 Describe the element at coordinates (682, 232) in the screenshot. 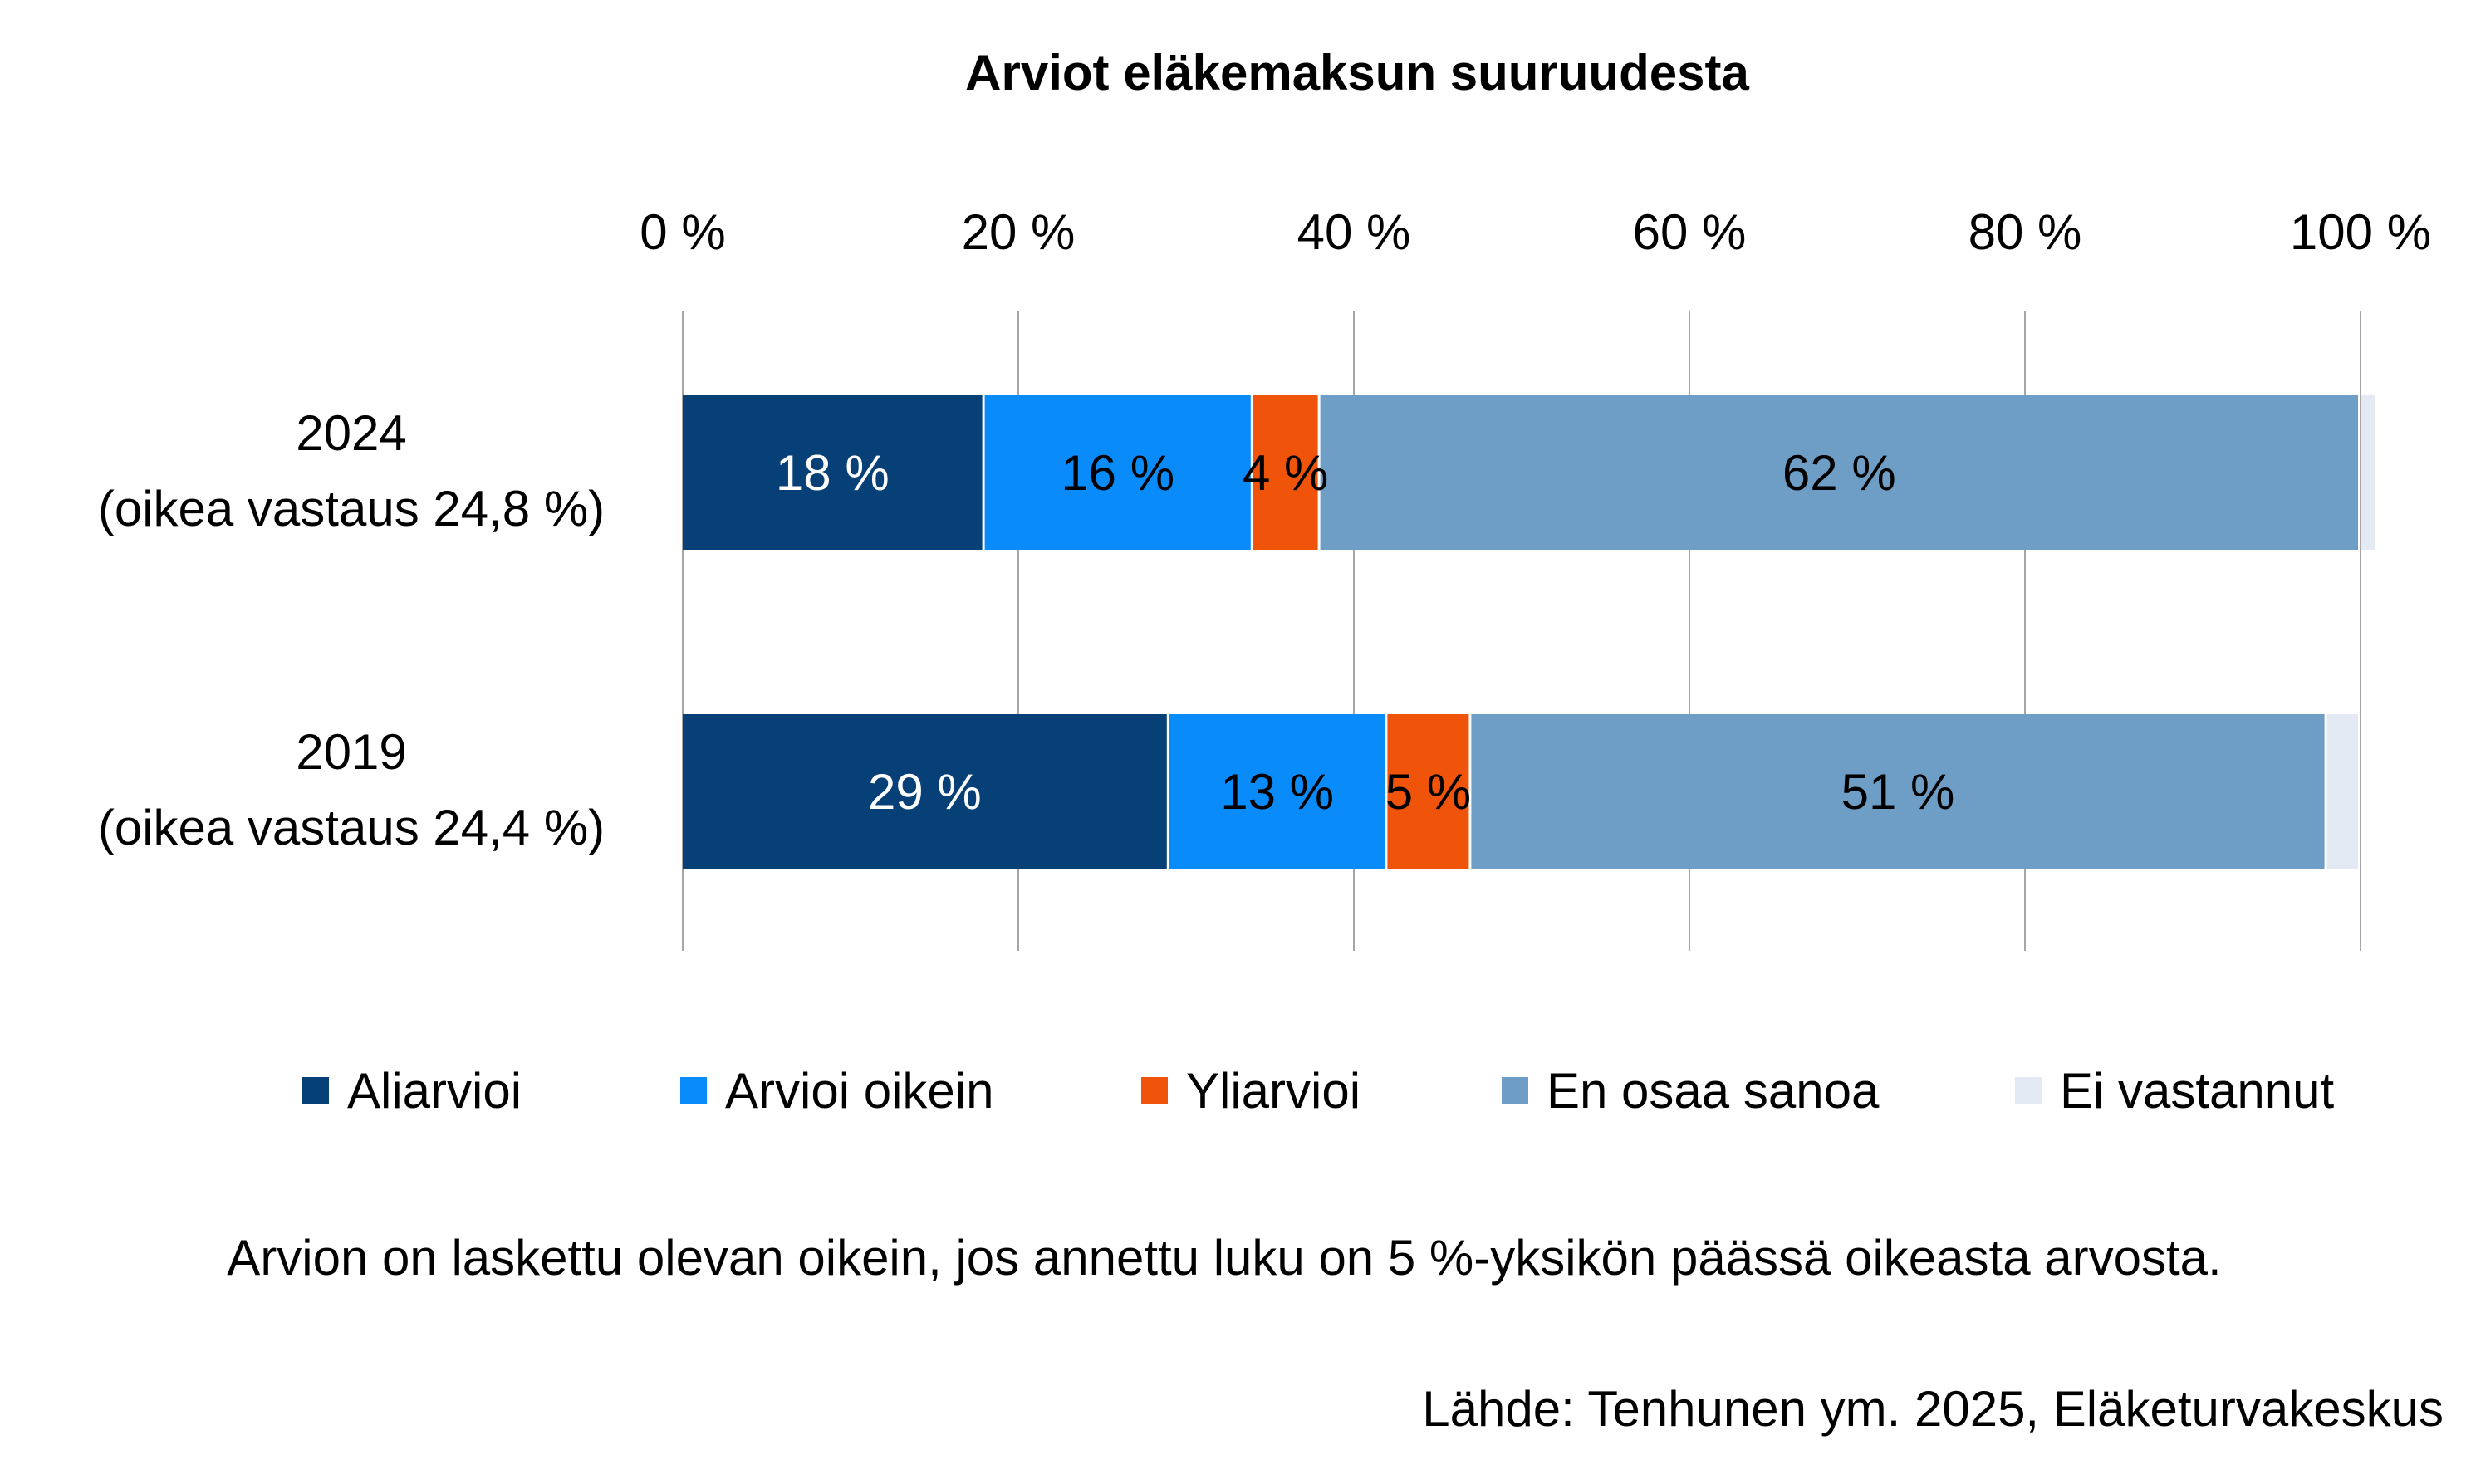

I see `x-tick-label: 0 %` at that location.